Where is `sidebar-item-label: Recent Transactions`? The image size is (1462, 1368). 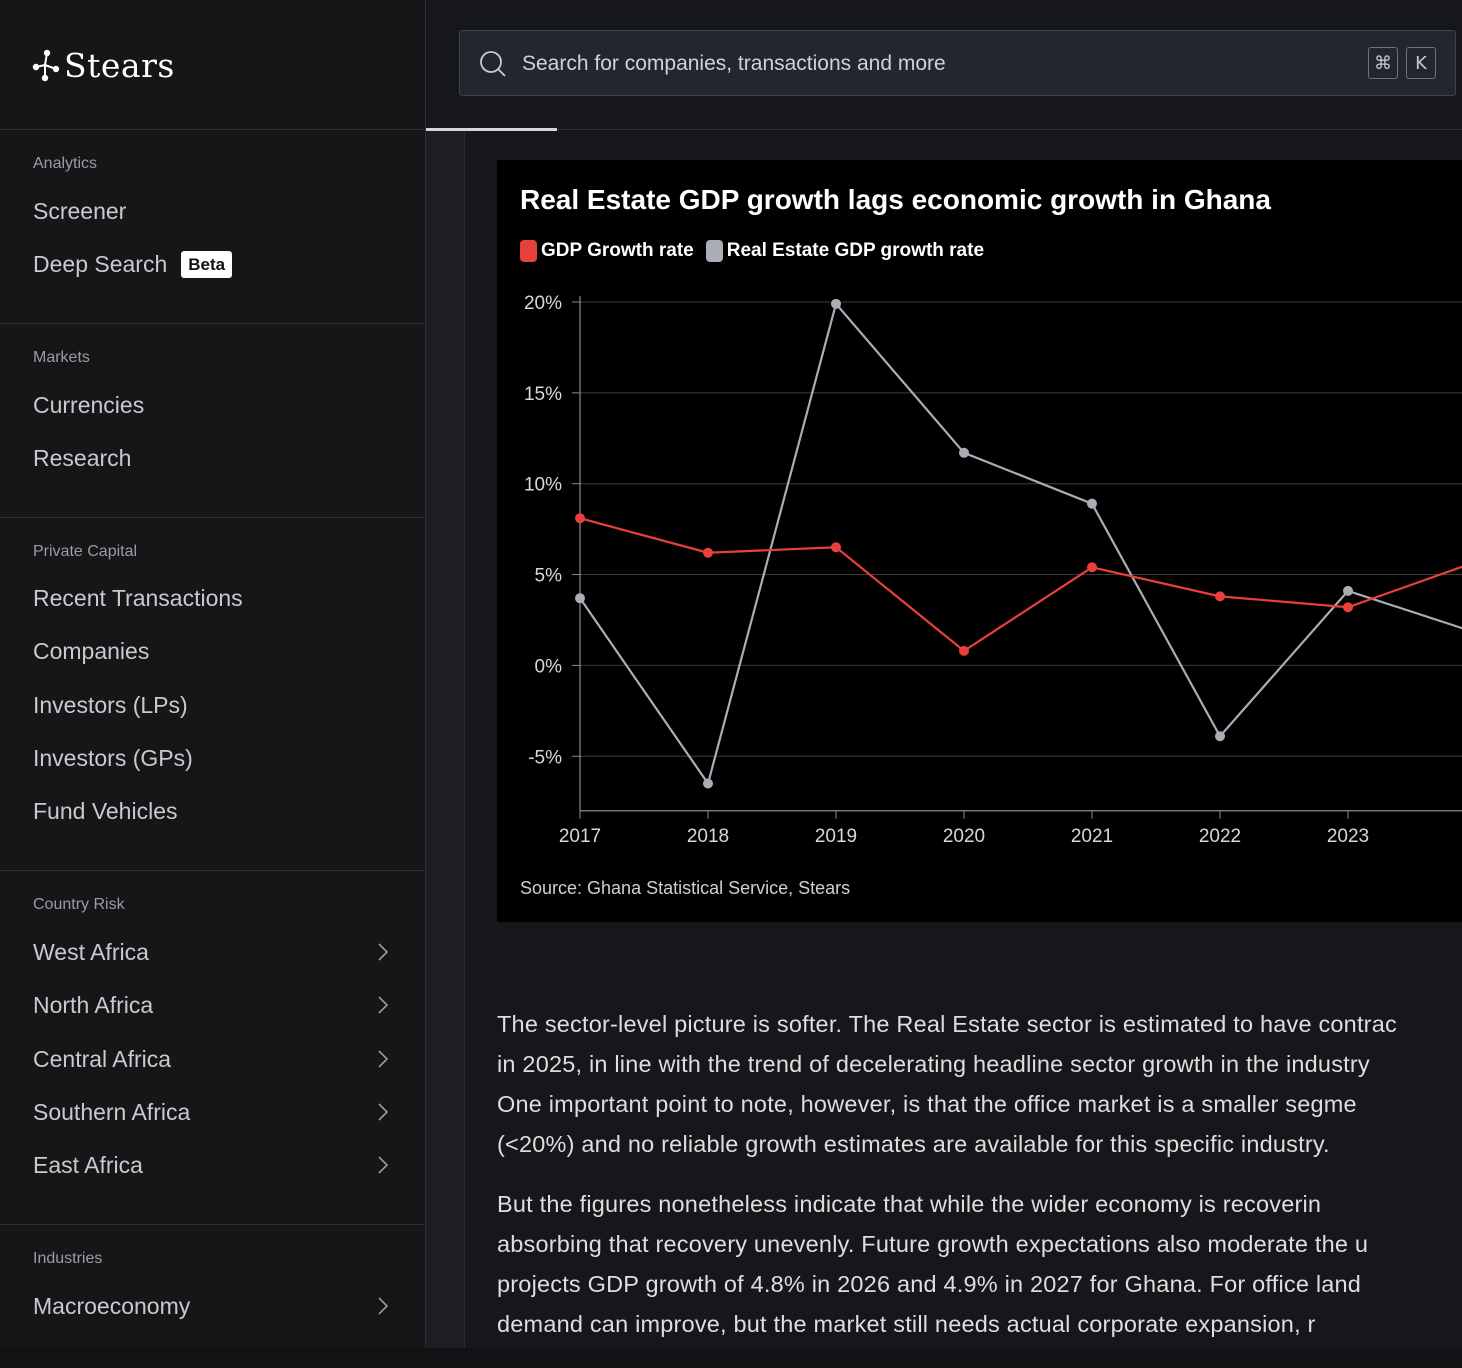 sidebar-item-label: Recent Transactions is located at coordinates (138, 597).